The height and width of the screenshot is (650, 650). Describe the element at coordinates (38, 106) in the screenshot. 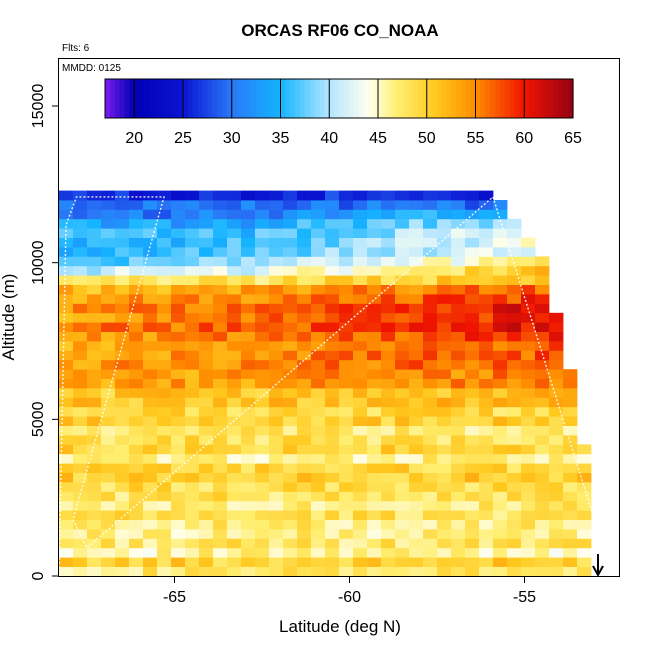

I see `y-tick-label: 15000` at that location.